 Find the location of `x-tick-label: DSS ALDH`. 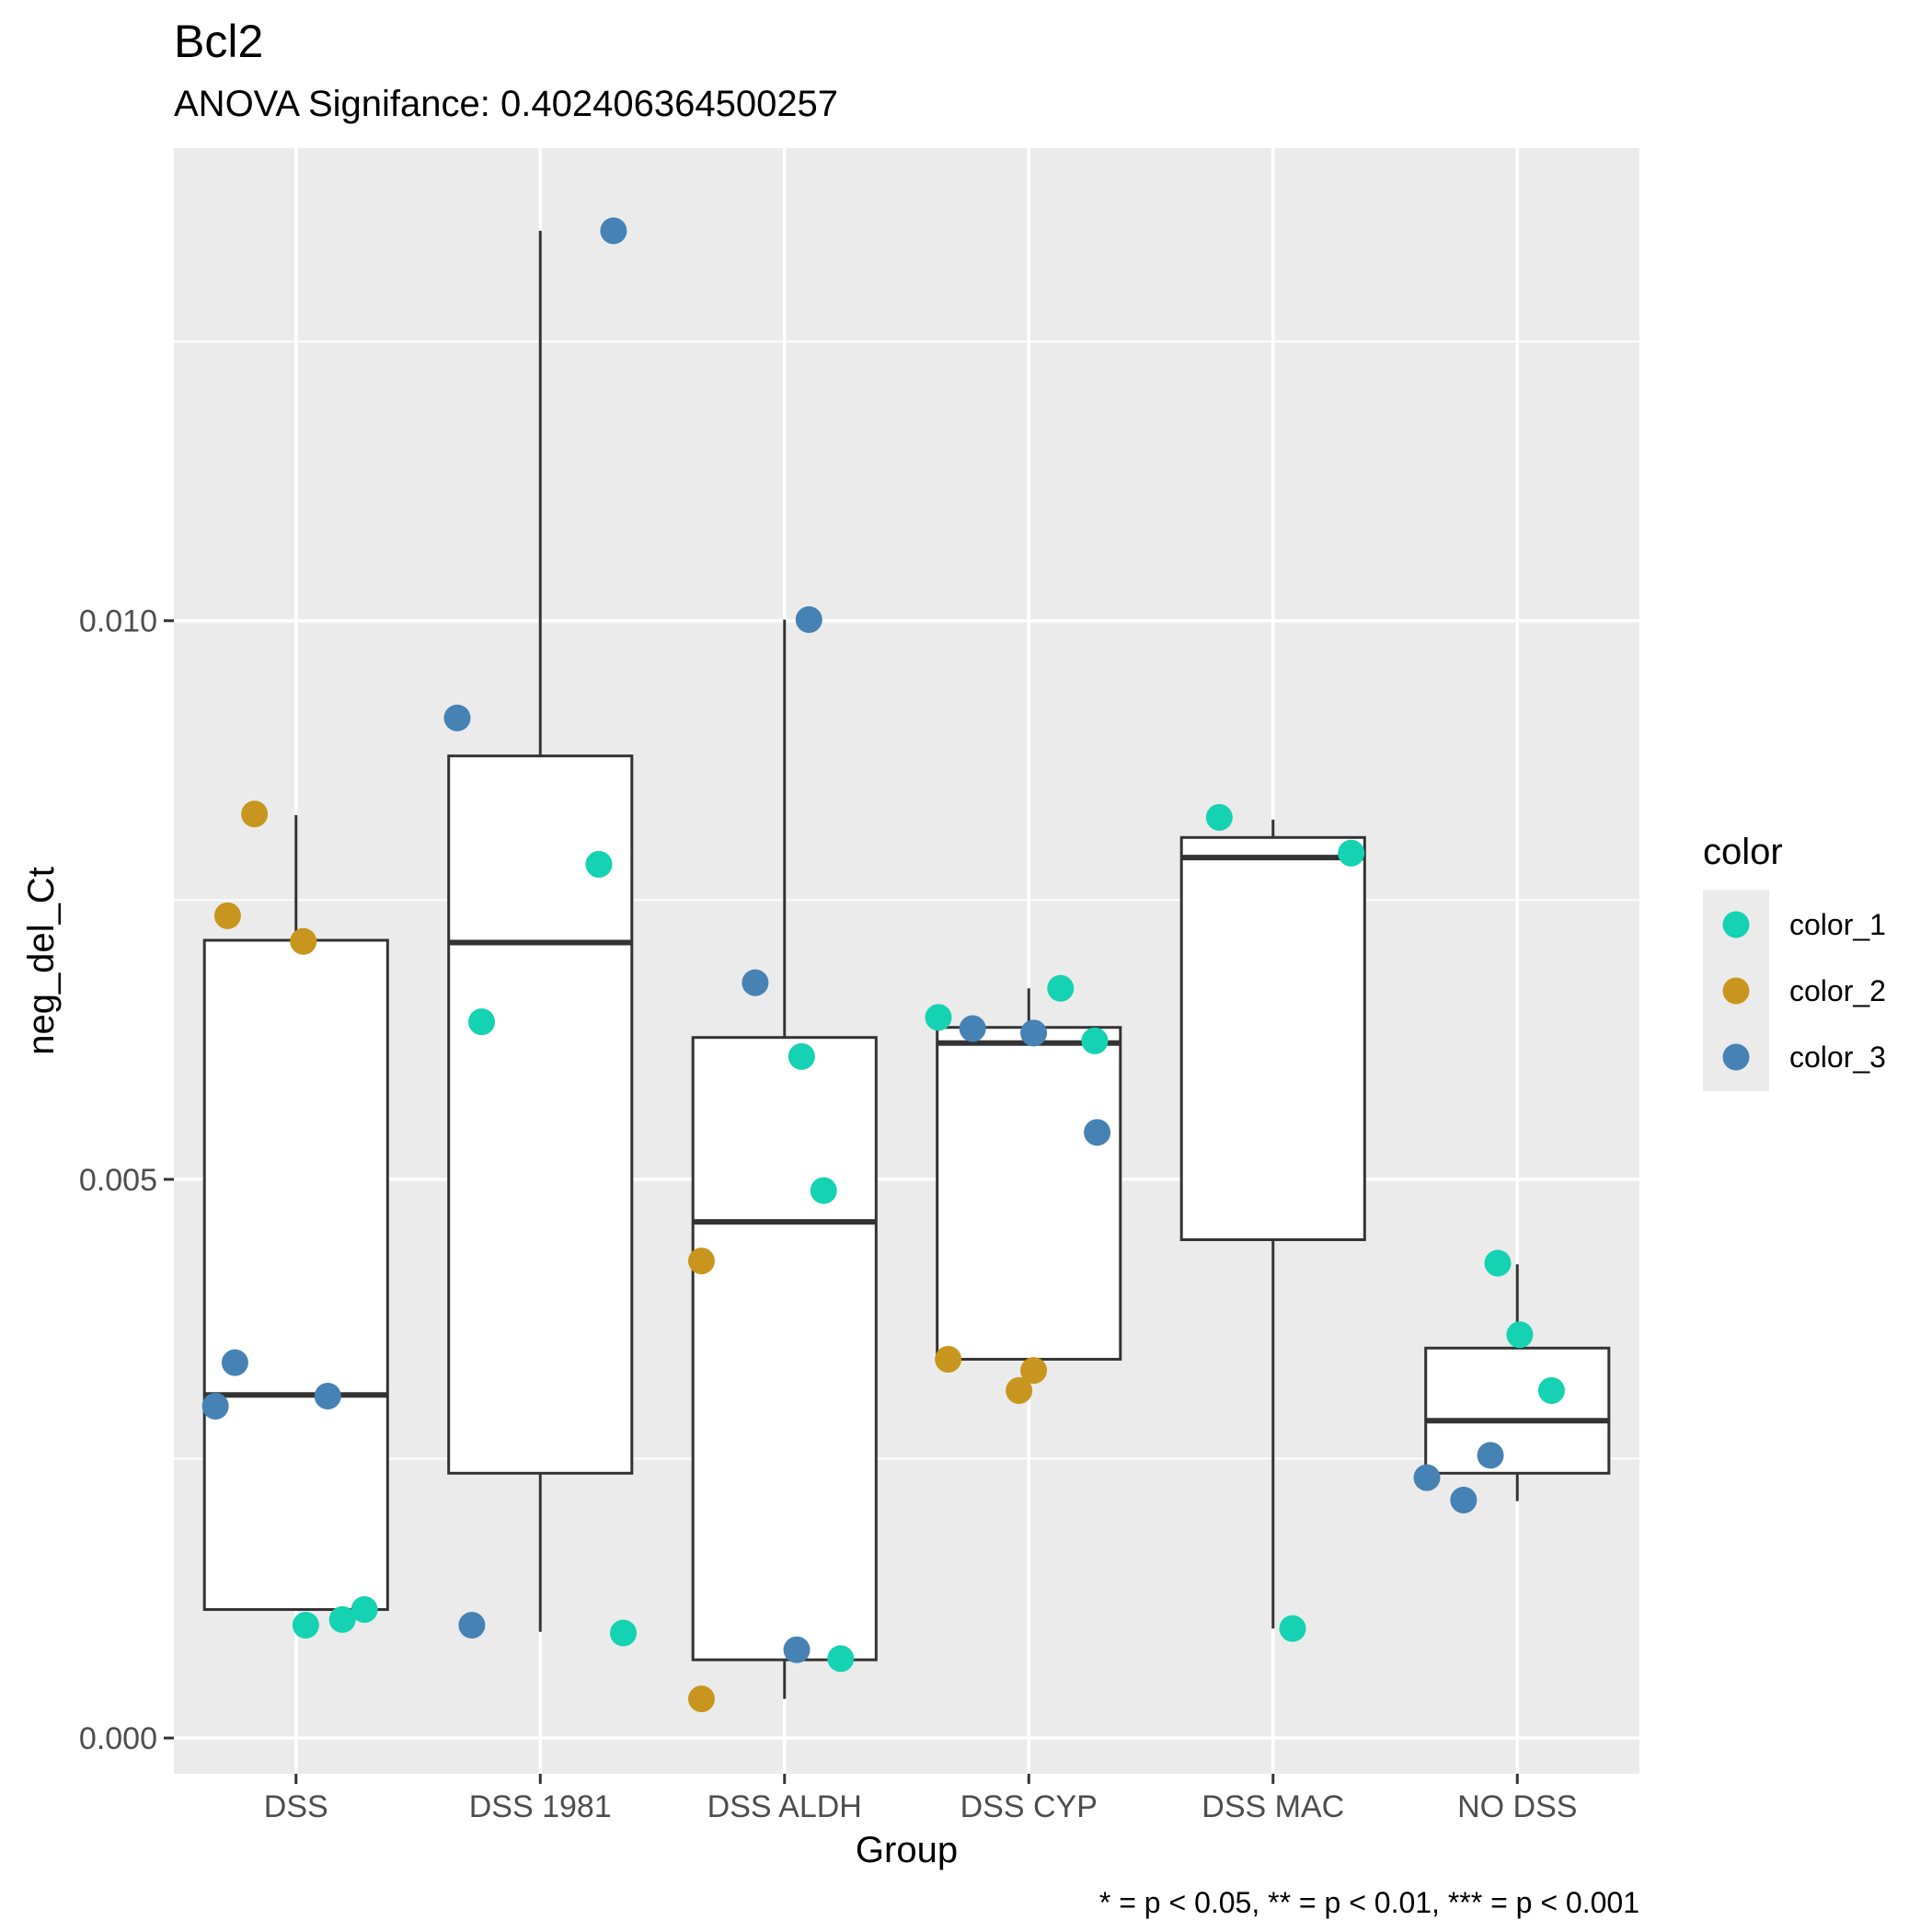

x-tick-label: DSS ALDH is located at coordinates (784, 1806).